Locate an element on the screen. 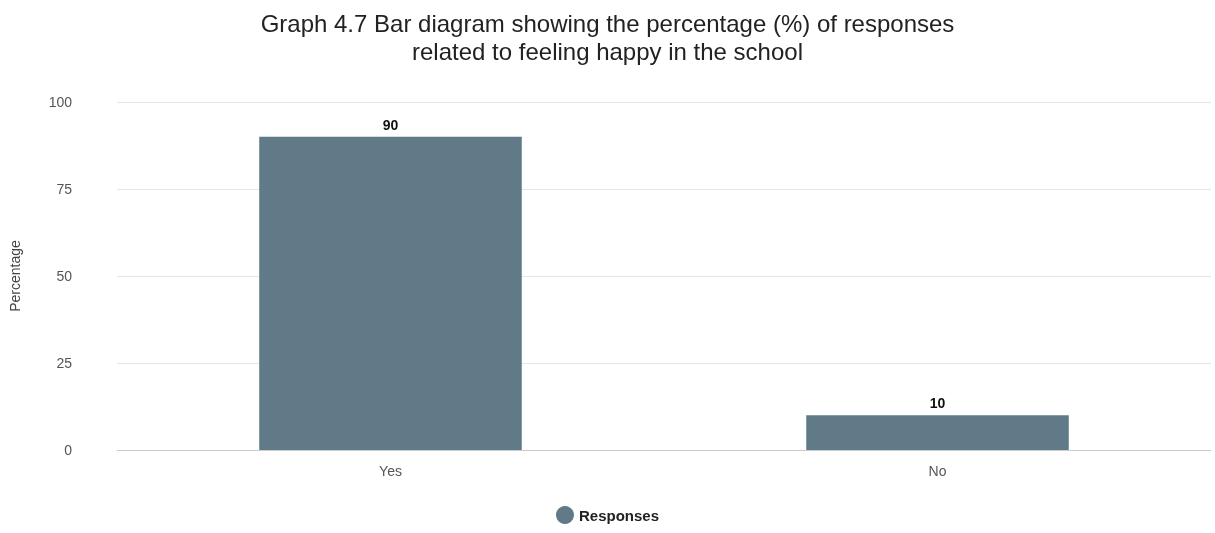 The height and width of the screenshot is (533, 1215). legend-label: Responses is located at coordinates (619, 515).